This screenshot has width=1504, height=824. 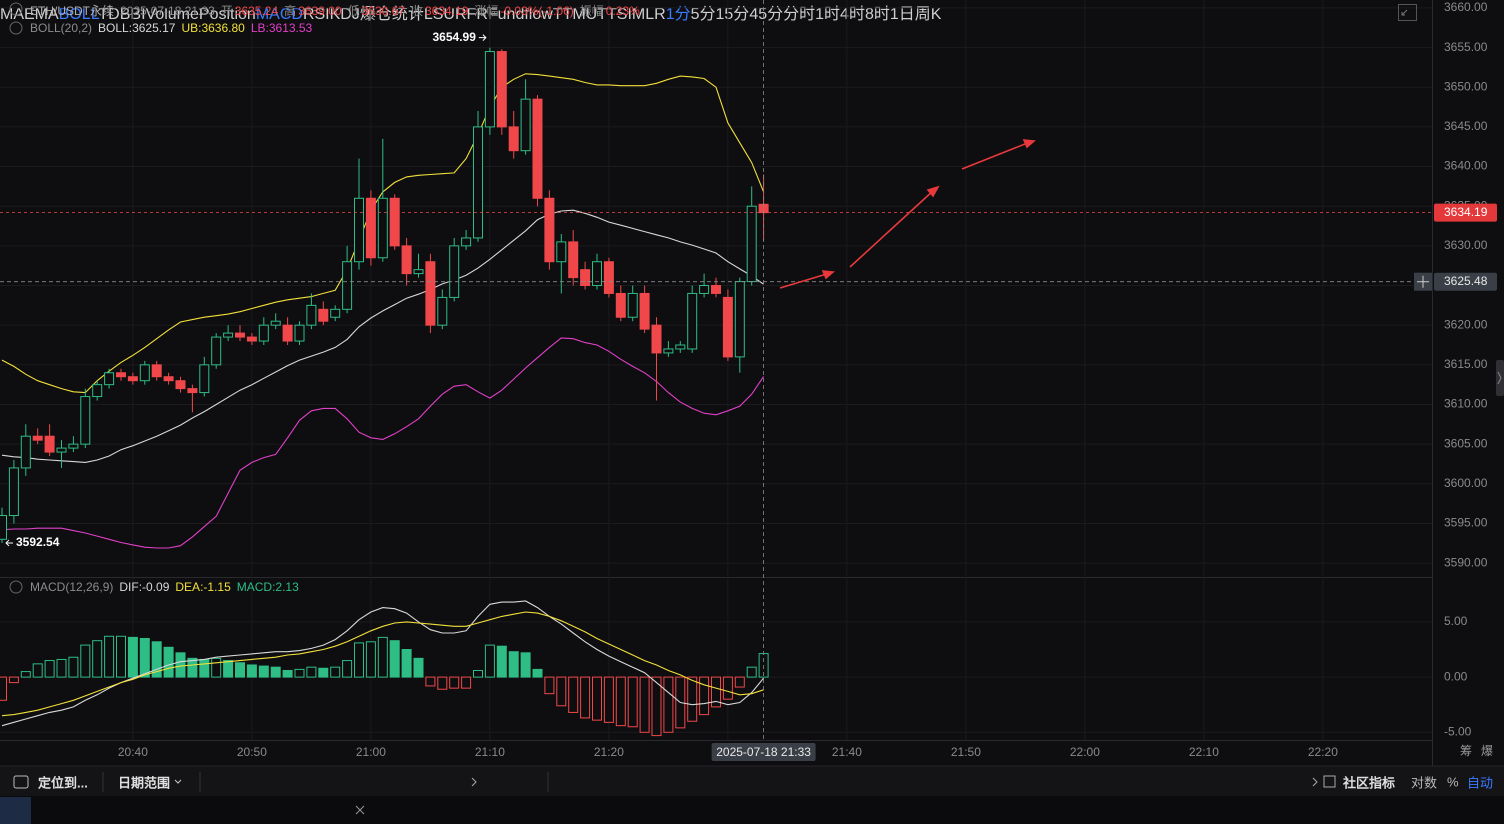 I want to click on community-indicators: 社区指标, so click(x=1369, y=783).